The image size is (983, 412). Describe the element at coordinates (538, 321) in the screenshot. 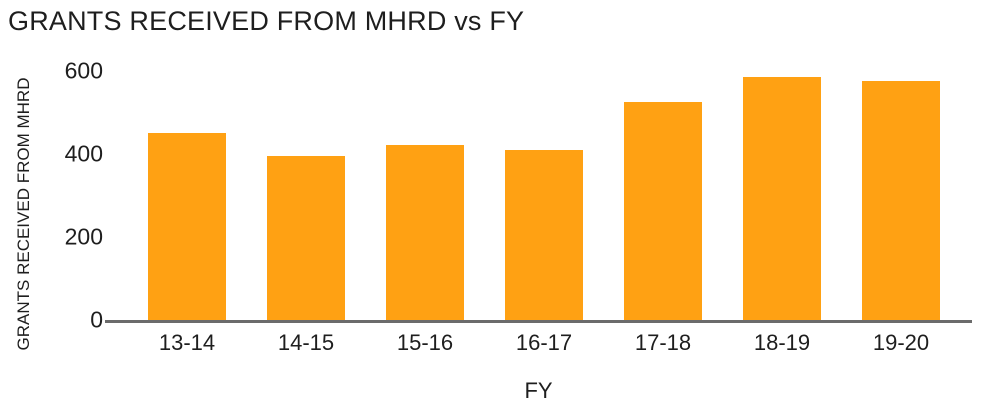

I see `x-axis-line` at that location.